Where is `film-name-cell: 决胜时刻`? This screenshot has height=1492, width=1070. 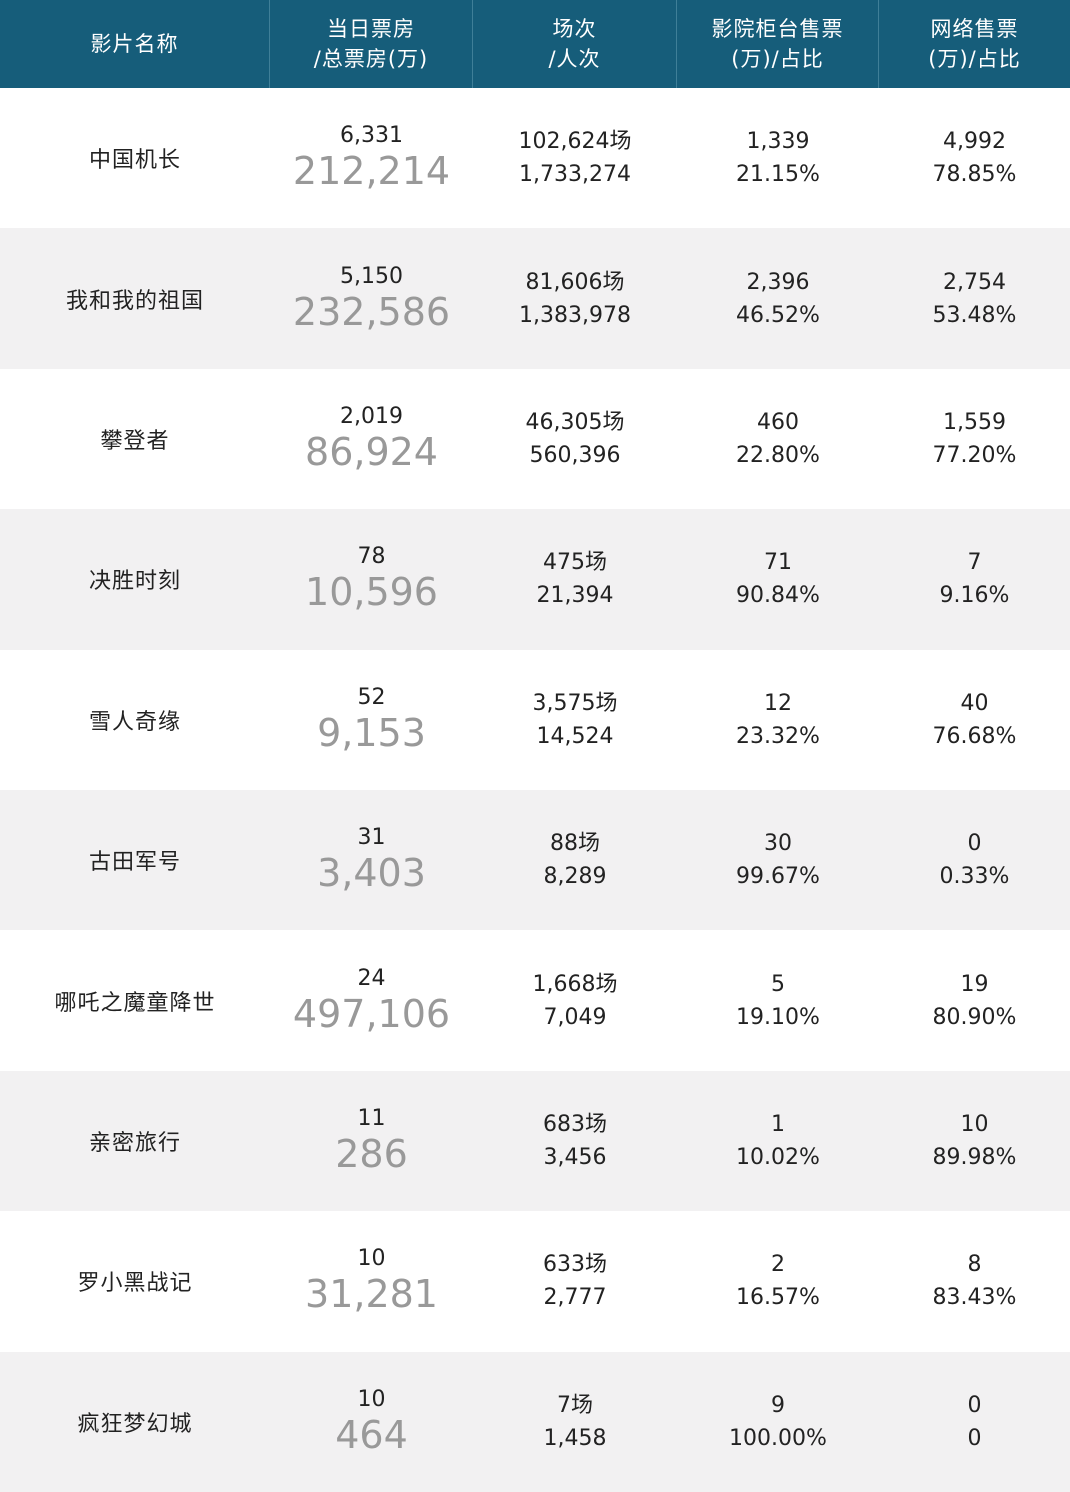 film-name-cell: 决胜时刻 is located at coordinates (135, 579).